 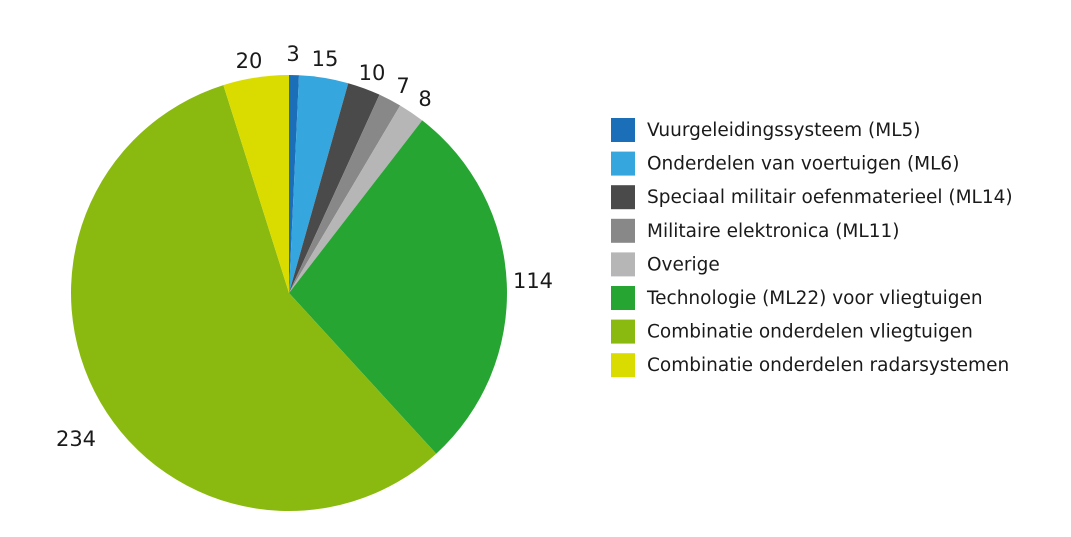 What do you see at coordinates (424, 99) in the screenshot?
I see `data-label-5: 8` at bounding box center [424, 99].